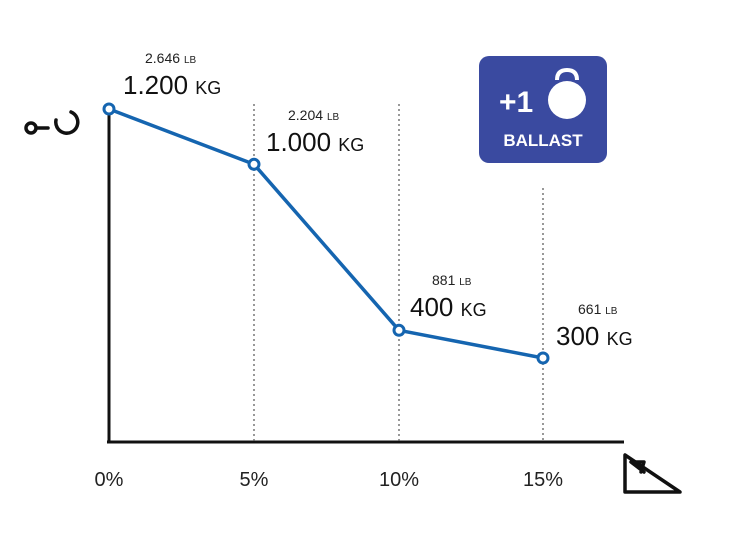 This screenshot has height=551, width=731. I want to click on data-label-lb: 2.204 LB, so click(313, 115).